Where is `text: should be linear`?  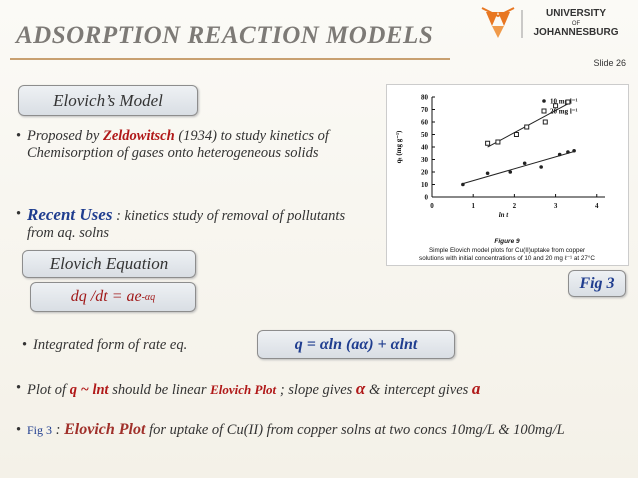
text: should be linear is located at coordinates (159, 390).